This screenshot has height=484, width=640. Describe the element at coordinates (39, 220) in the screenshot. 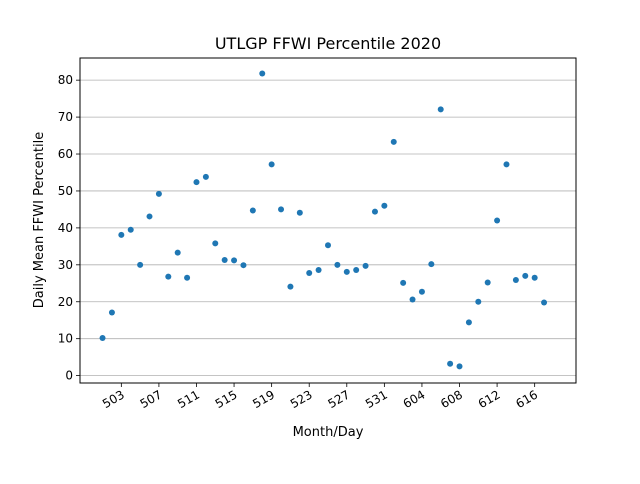

I see `y-axis-label: Daily Mean FFWI Percentile` at that location.